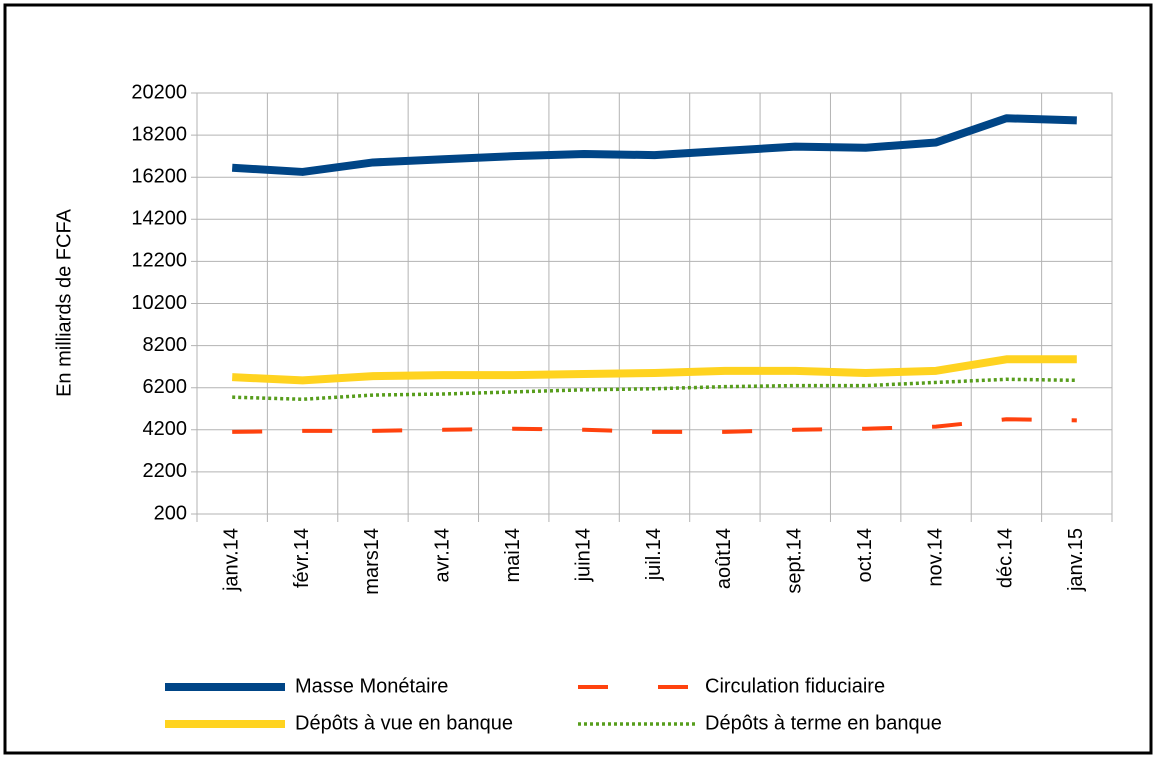 This screenshot has height=758, width=1156. What do you see at coordinates (159, 219) in the screenshot?
I see `y-tick-label: 14200` at bounding box center [159, 219].